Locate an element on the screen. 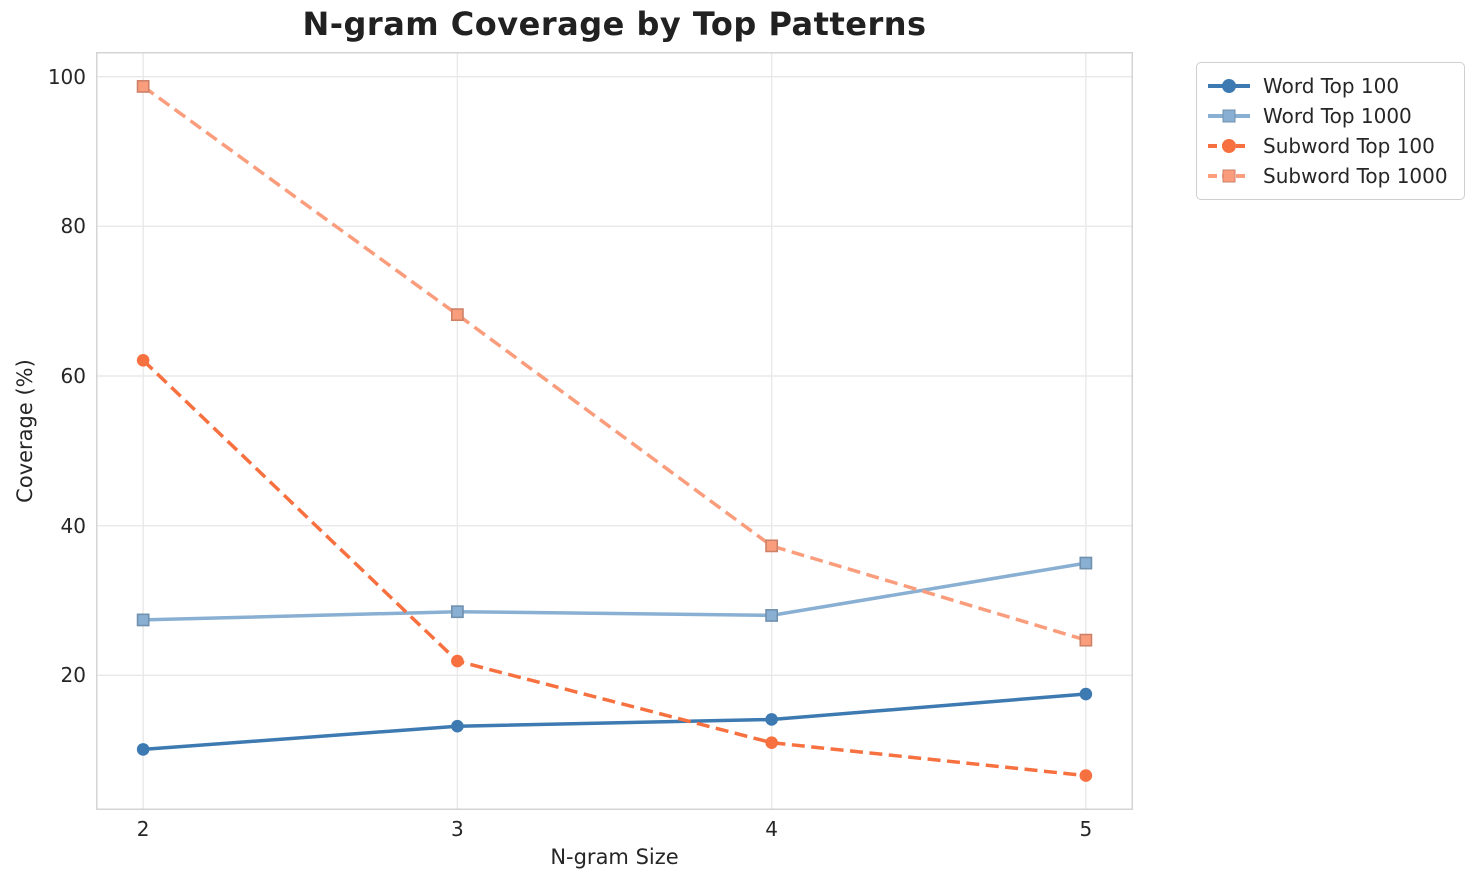 Image resolution: width=1478 pixels, height=885 pixels. legend-label: Word Top 1000 is located at coordinates (1337, 116).